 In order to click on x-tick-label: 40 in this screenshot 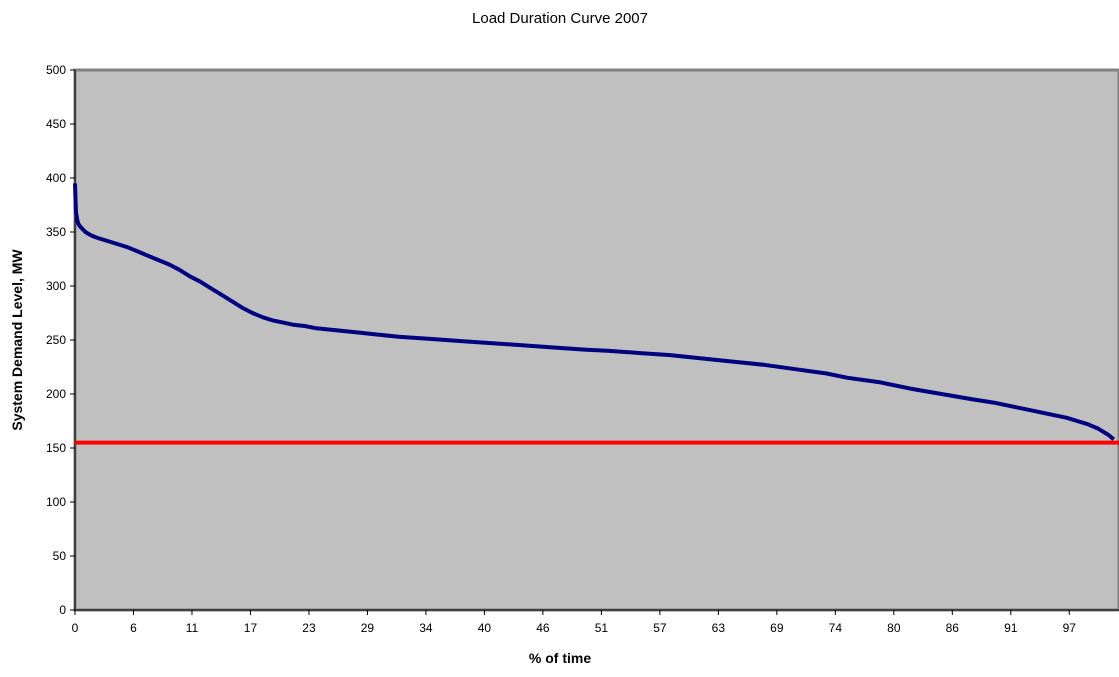, I will do `click(485, 628)`.